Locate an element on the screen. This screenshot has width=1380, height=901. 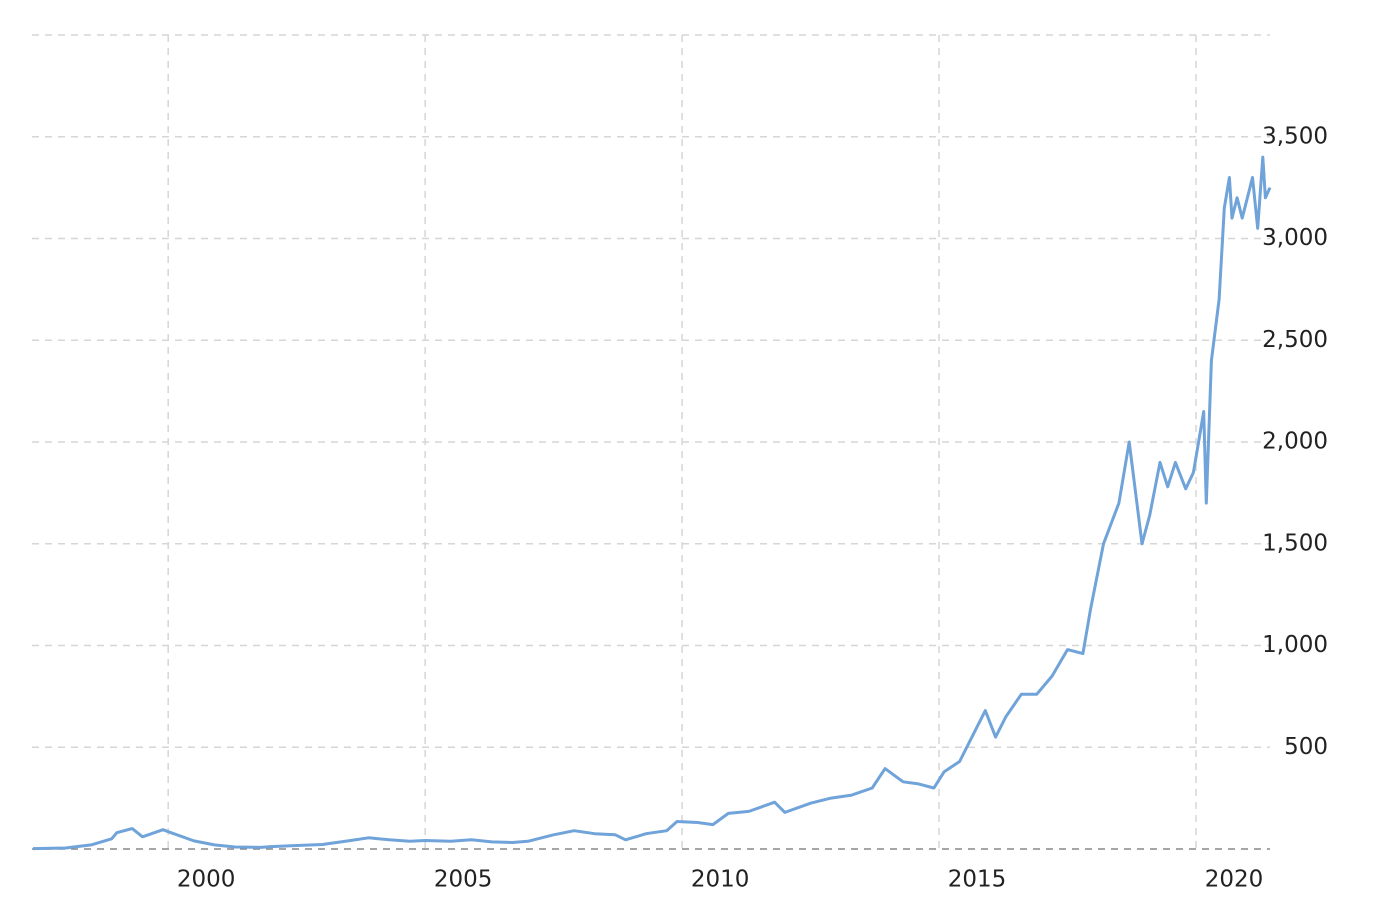
y-tick-label: 500 is located at coordinates (1306, 747).